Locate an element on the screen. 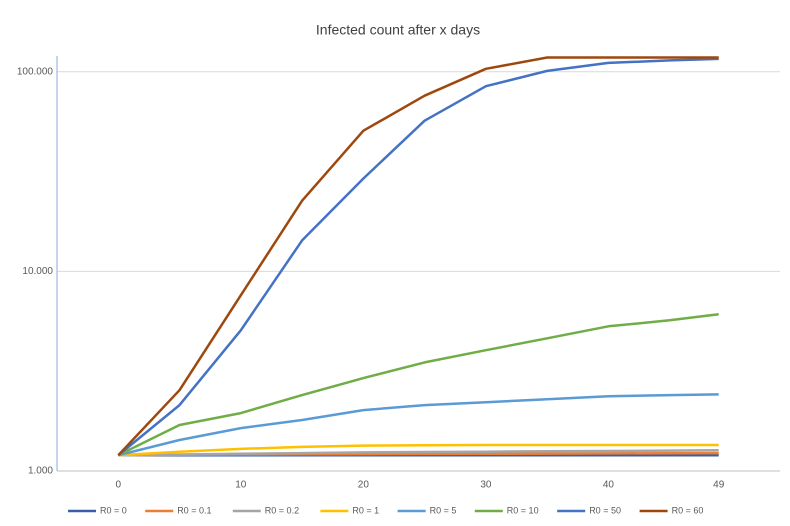 The height and width of the screenshot is (526, 790). x-tick-label: 10 is located at coordinates (241, 485).